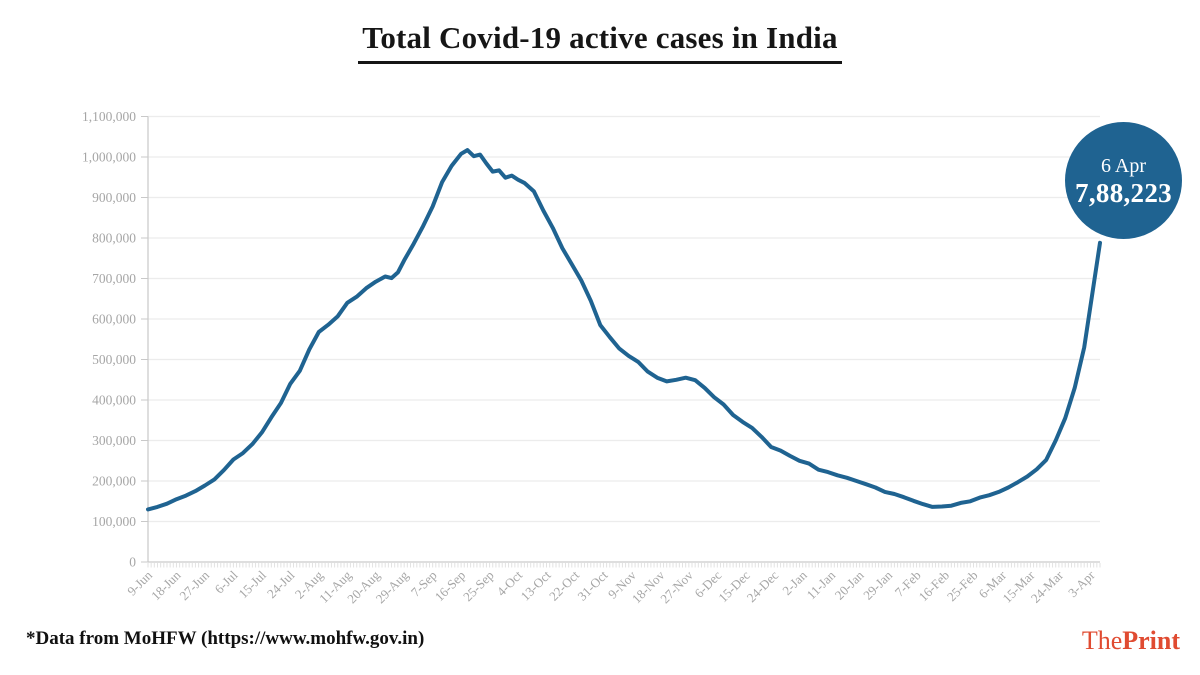 The image size is (1200, 675). Describe the element at coordinates (132, 562) in the screenshot. I see `y-tick-label: 0` at that location.